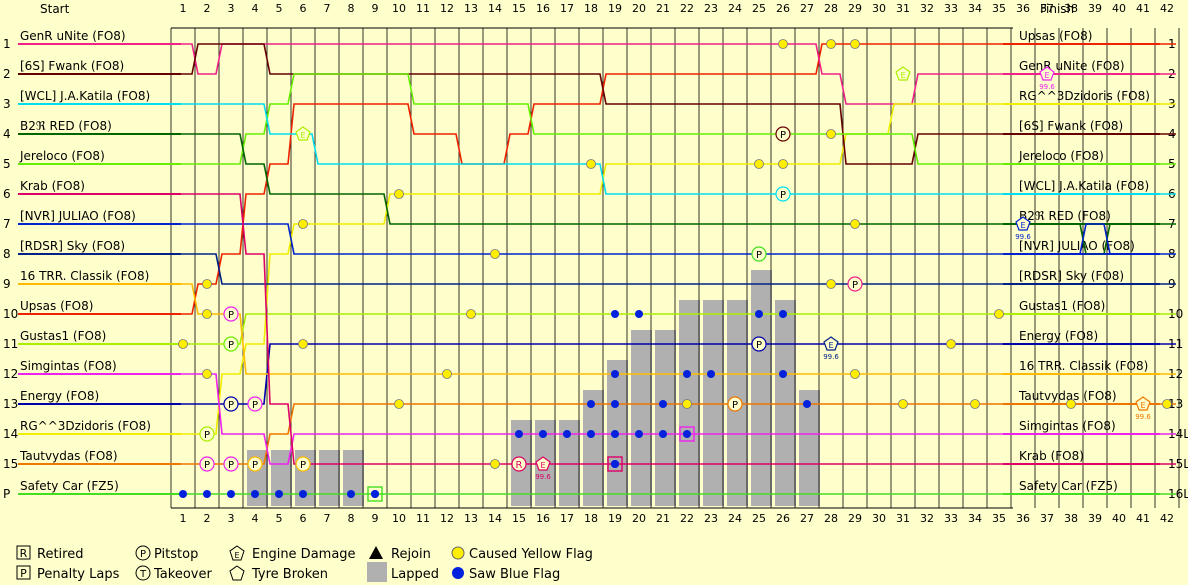  Describe the element at coordinates (176, 554) in the screenshot. I see `legend-pitstop-label: Pitstop` at that location.